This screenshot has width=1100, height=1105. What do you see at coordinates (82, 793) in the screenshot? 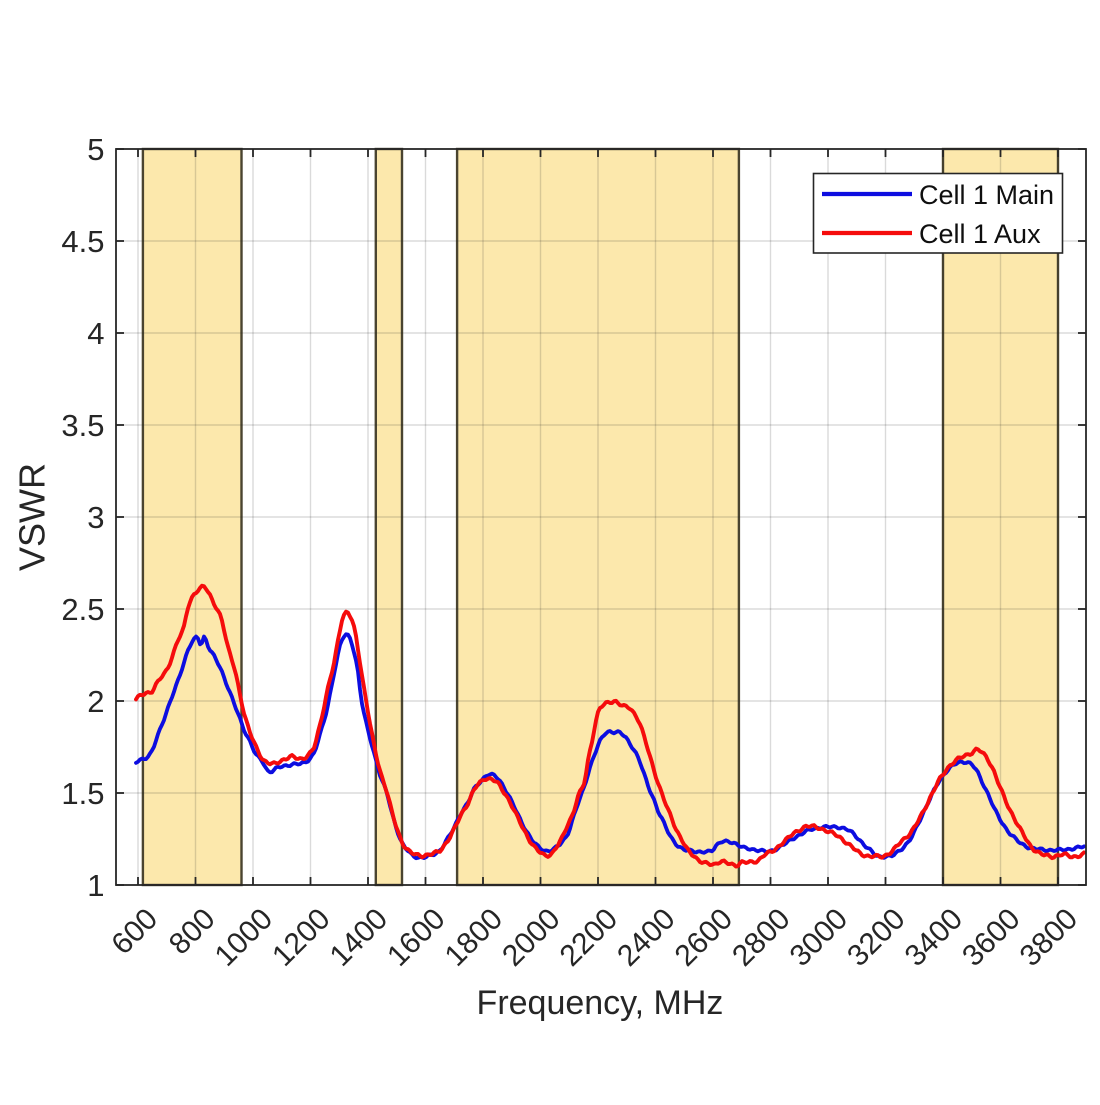
I see `svg-text: 1.5` at bounding box center [82, 793].